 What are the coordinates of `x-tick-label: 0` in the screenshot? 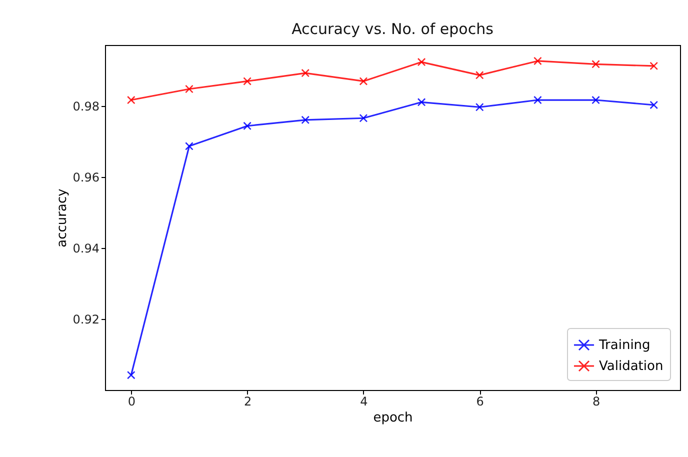 It's located at (132, 401).